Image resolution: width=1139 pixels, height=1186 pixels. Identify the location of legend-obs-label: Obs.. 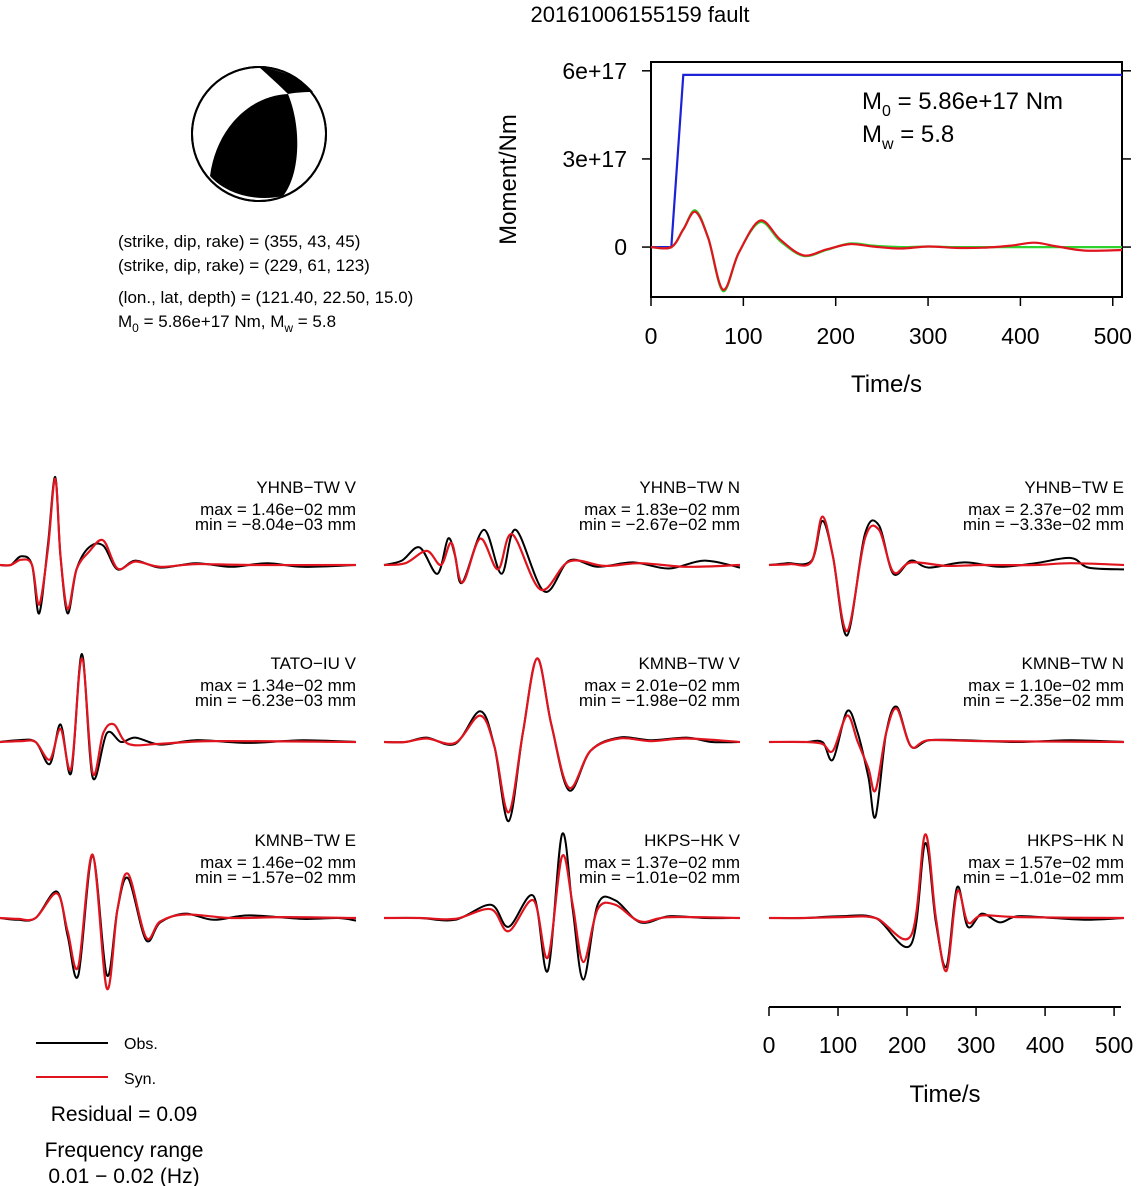
(141, 1044).